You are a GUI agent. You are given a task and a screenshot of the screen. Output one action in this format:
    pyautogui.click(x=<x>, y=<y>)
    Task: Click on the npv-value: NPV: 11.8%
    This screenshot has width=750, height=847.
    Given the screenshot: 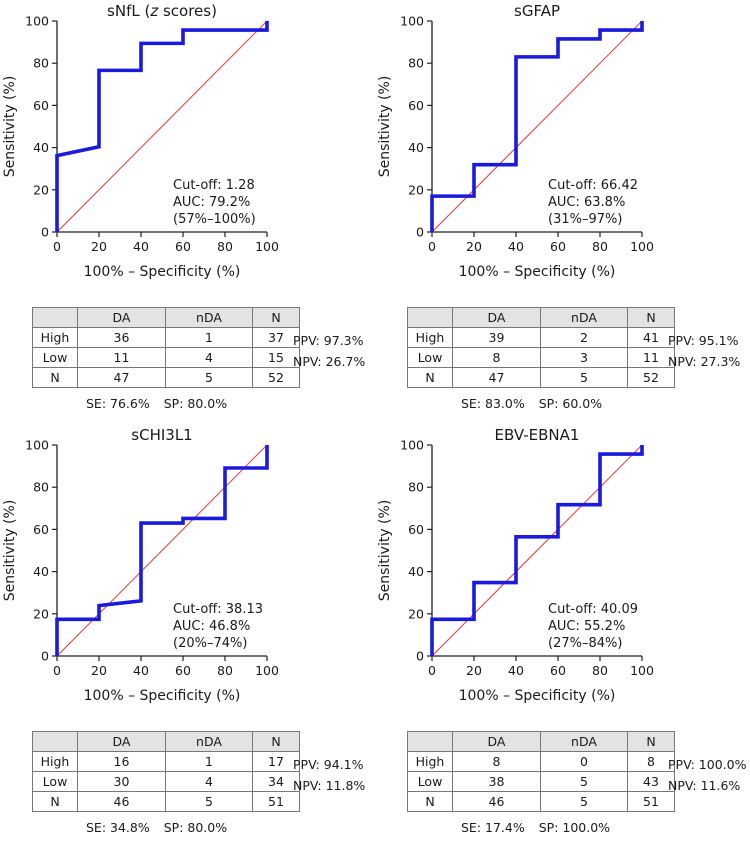 What is the action you would take?
    pyautogui.click(x=329, y=785)
    